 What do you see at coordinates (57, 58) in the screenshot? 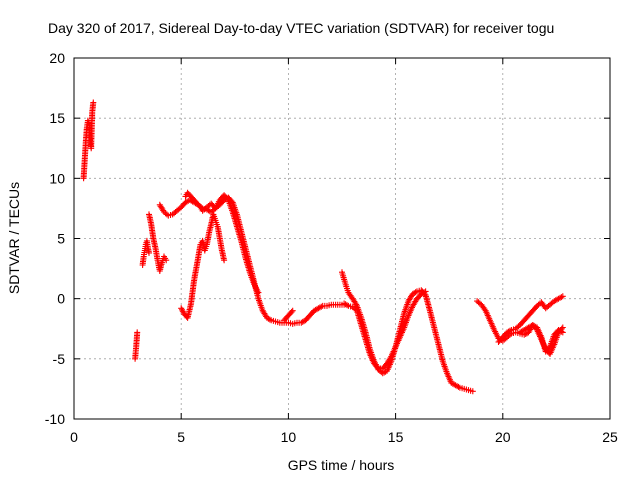
I see `y-tick-label: 20` at bounding box center [57, 58].